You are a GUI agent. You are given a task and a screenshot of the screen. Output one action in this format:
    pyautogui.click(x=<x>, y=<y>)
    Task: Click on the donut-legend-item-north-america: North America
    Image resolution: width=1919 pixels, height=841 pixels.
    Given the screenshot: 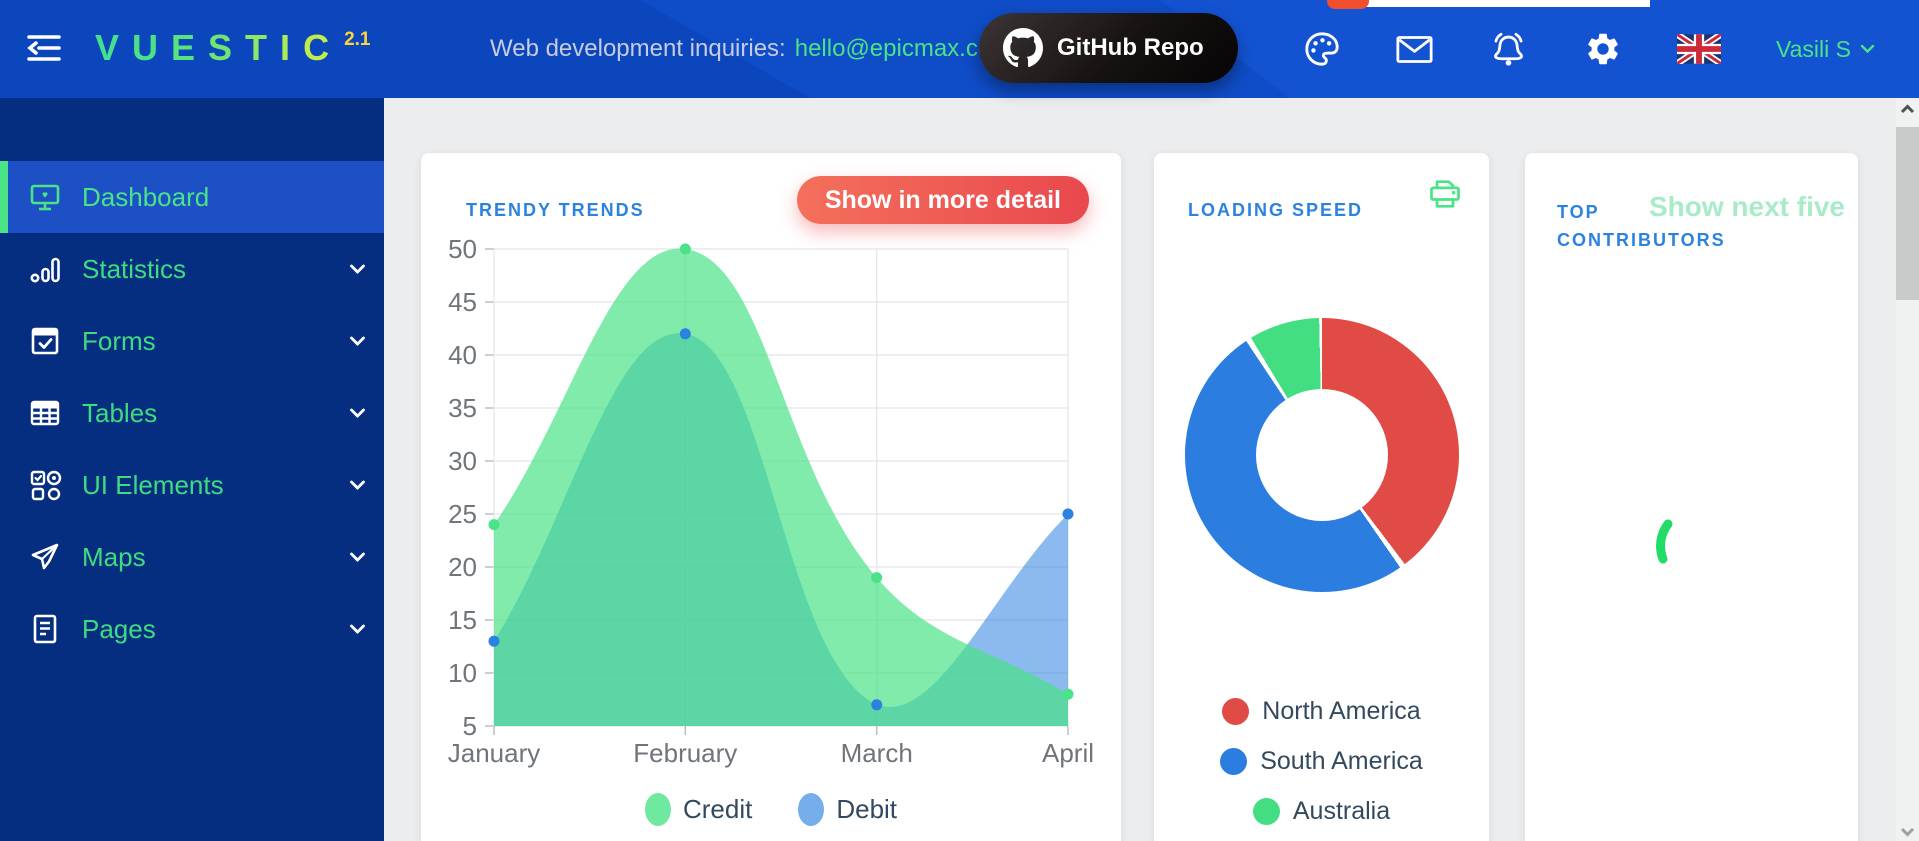 What is the action you would take?
    pyautogui.click(x=1321, y=711)
    